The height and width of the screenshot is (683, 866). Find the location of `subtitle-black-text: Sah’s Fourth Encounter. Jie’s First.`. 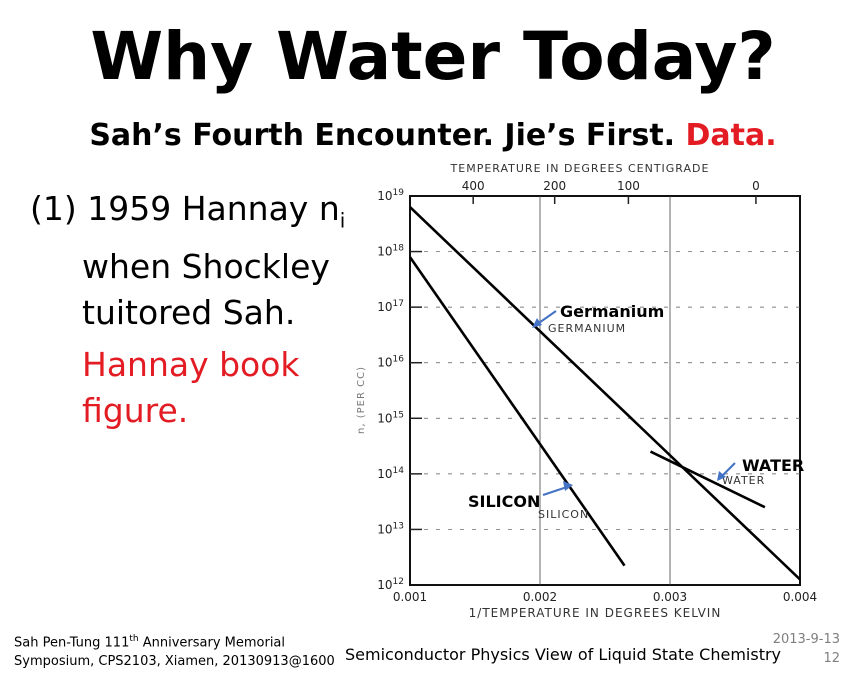

subtitle-black-text: Sah’s Fourth Encounter. Jie’s First. is located at coordinates (382, 135).